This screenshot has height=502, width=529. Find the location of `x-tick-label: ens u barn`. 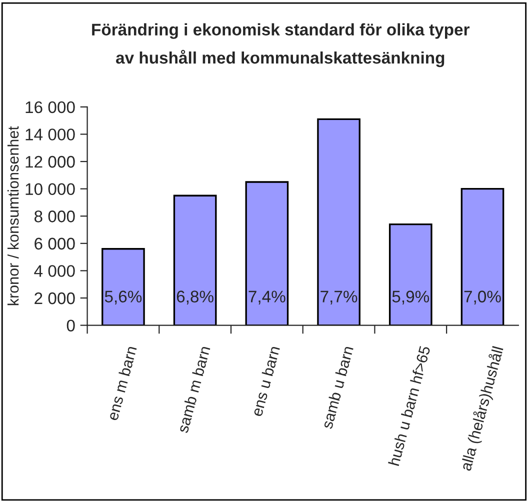

x-tick-label: ens u barn is located at coordinates (265, 381).